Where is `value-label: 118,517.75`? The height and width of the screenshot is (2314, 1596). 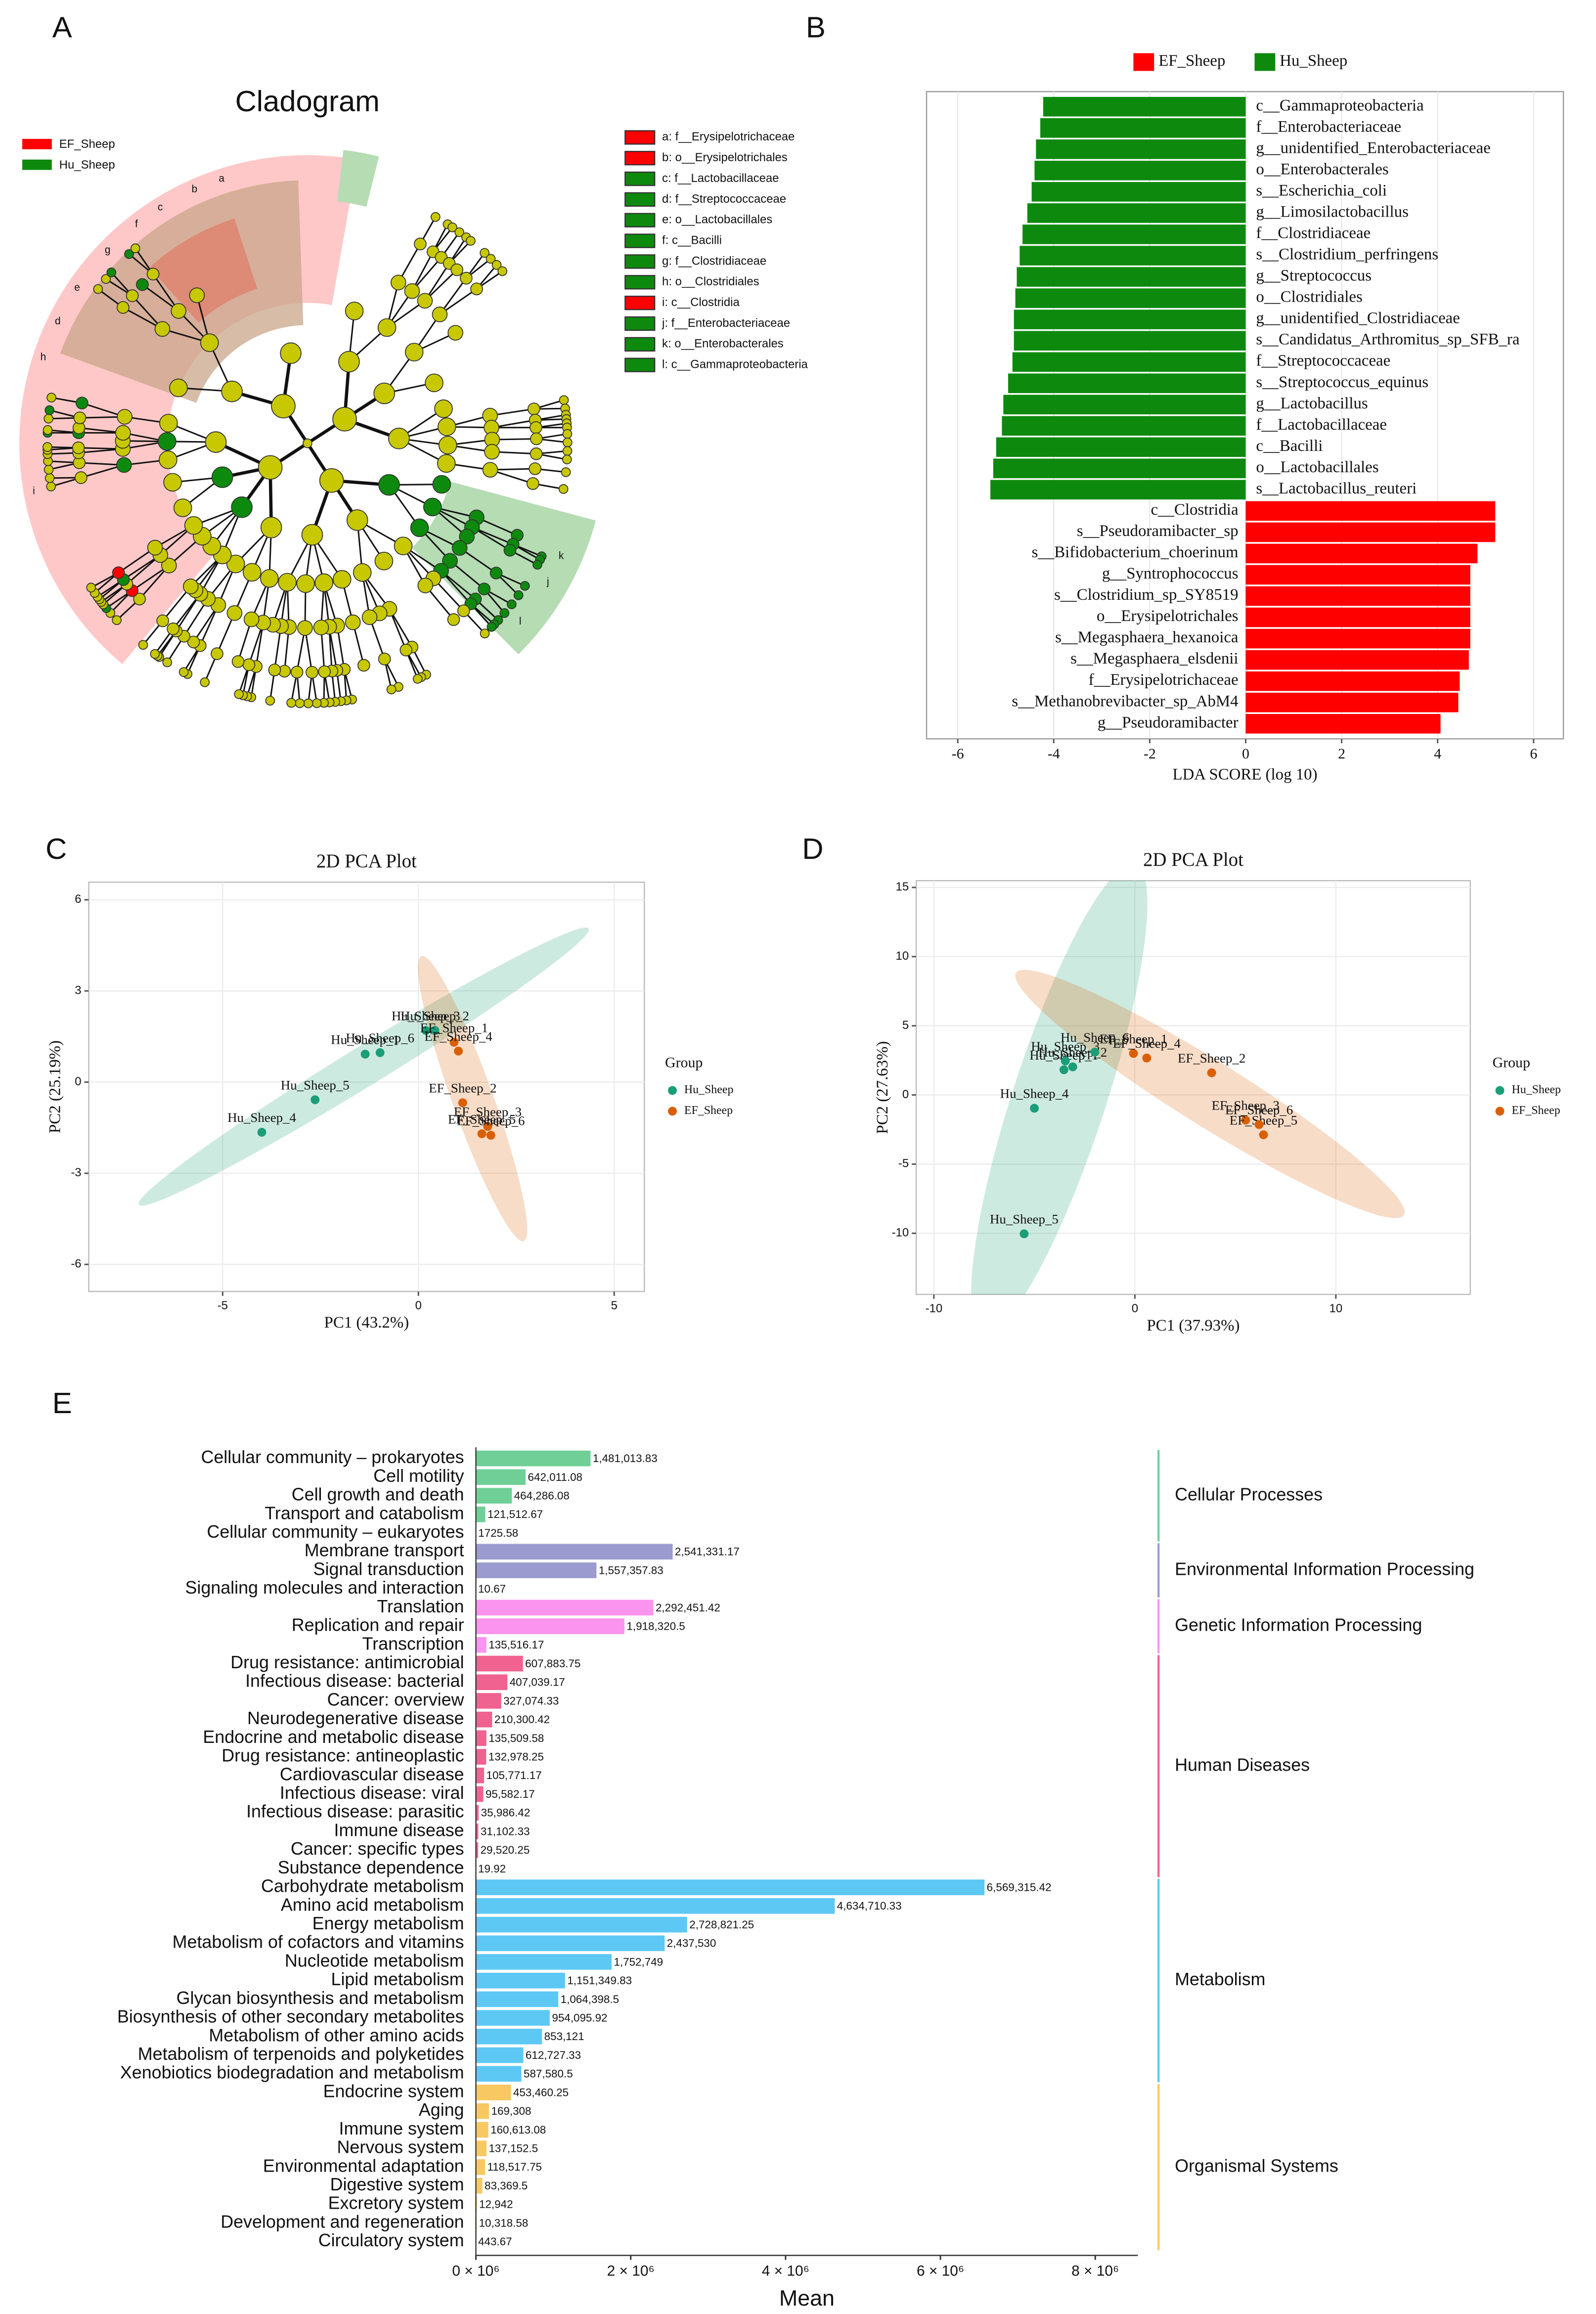
value-label: 118,517.75 is located at coordinates (515, 2167).